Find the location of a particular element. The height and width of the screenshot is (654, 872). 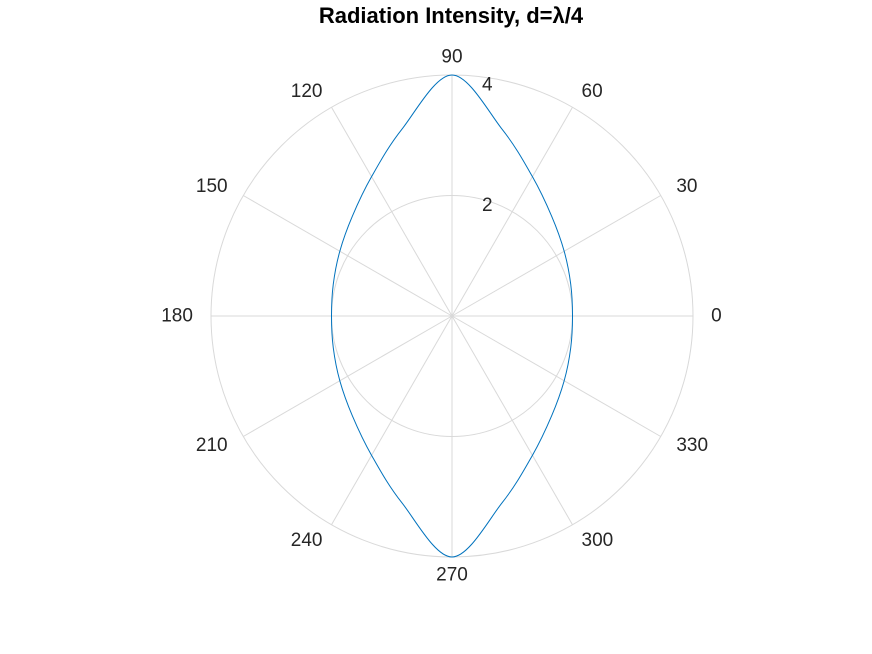

theta-tick-label: 270 is located at coordinates (452, 575).